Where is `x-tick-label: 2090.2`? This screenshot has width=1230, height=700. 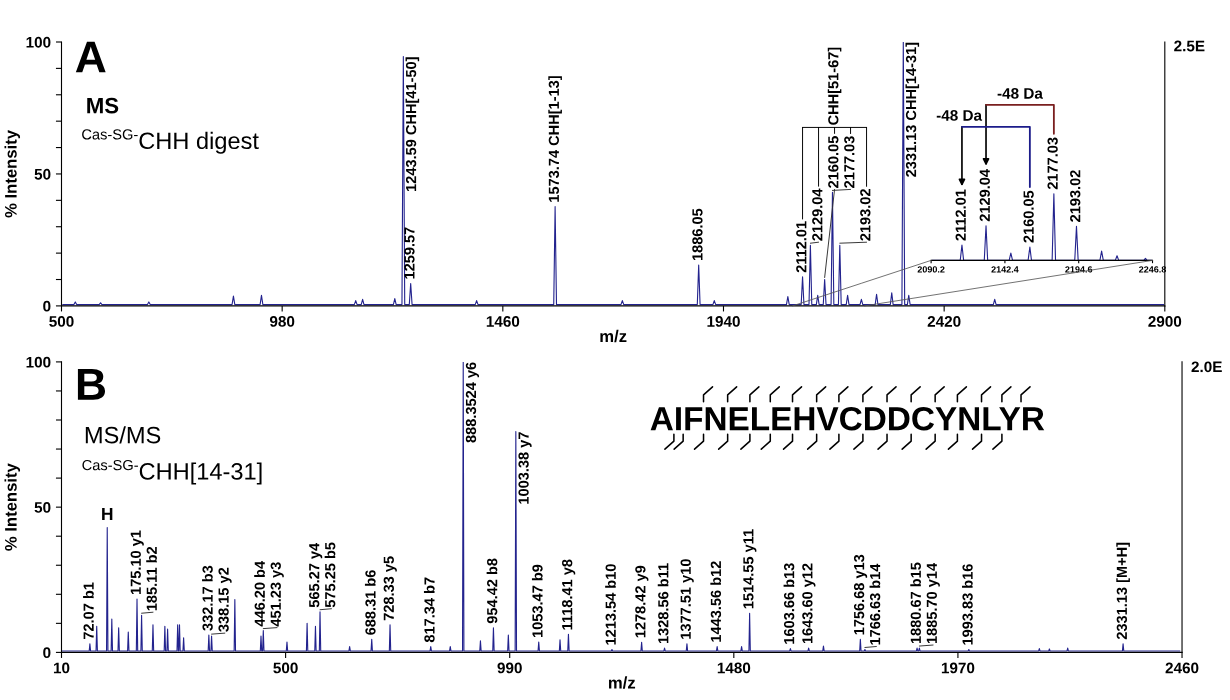 x-tick-label: 2090.2 is located at coordinates (931, 269).